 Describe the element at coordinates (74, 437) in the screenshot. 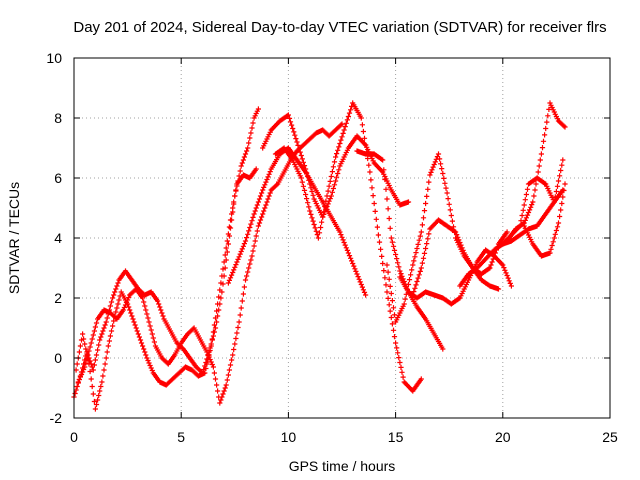

I see `x-tick-label: 0` at that location.